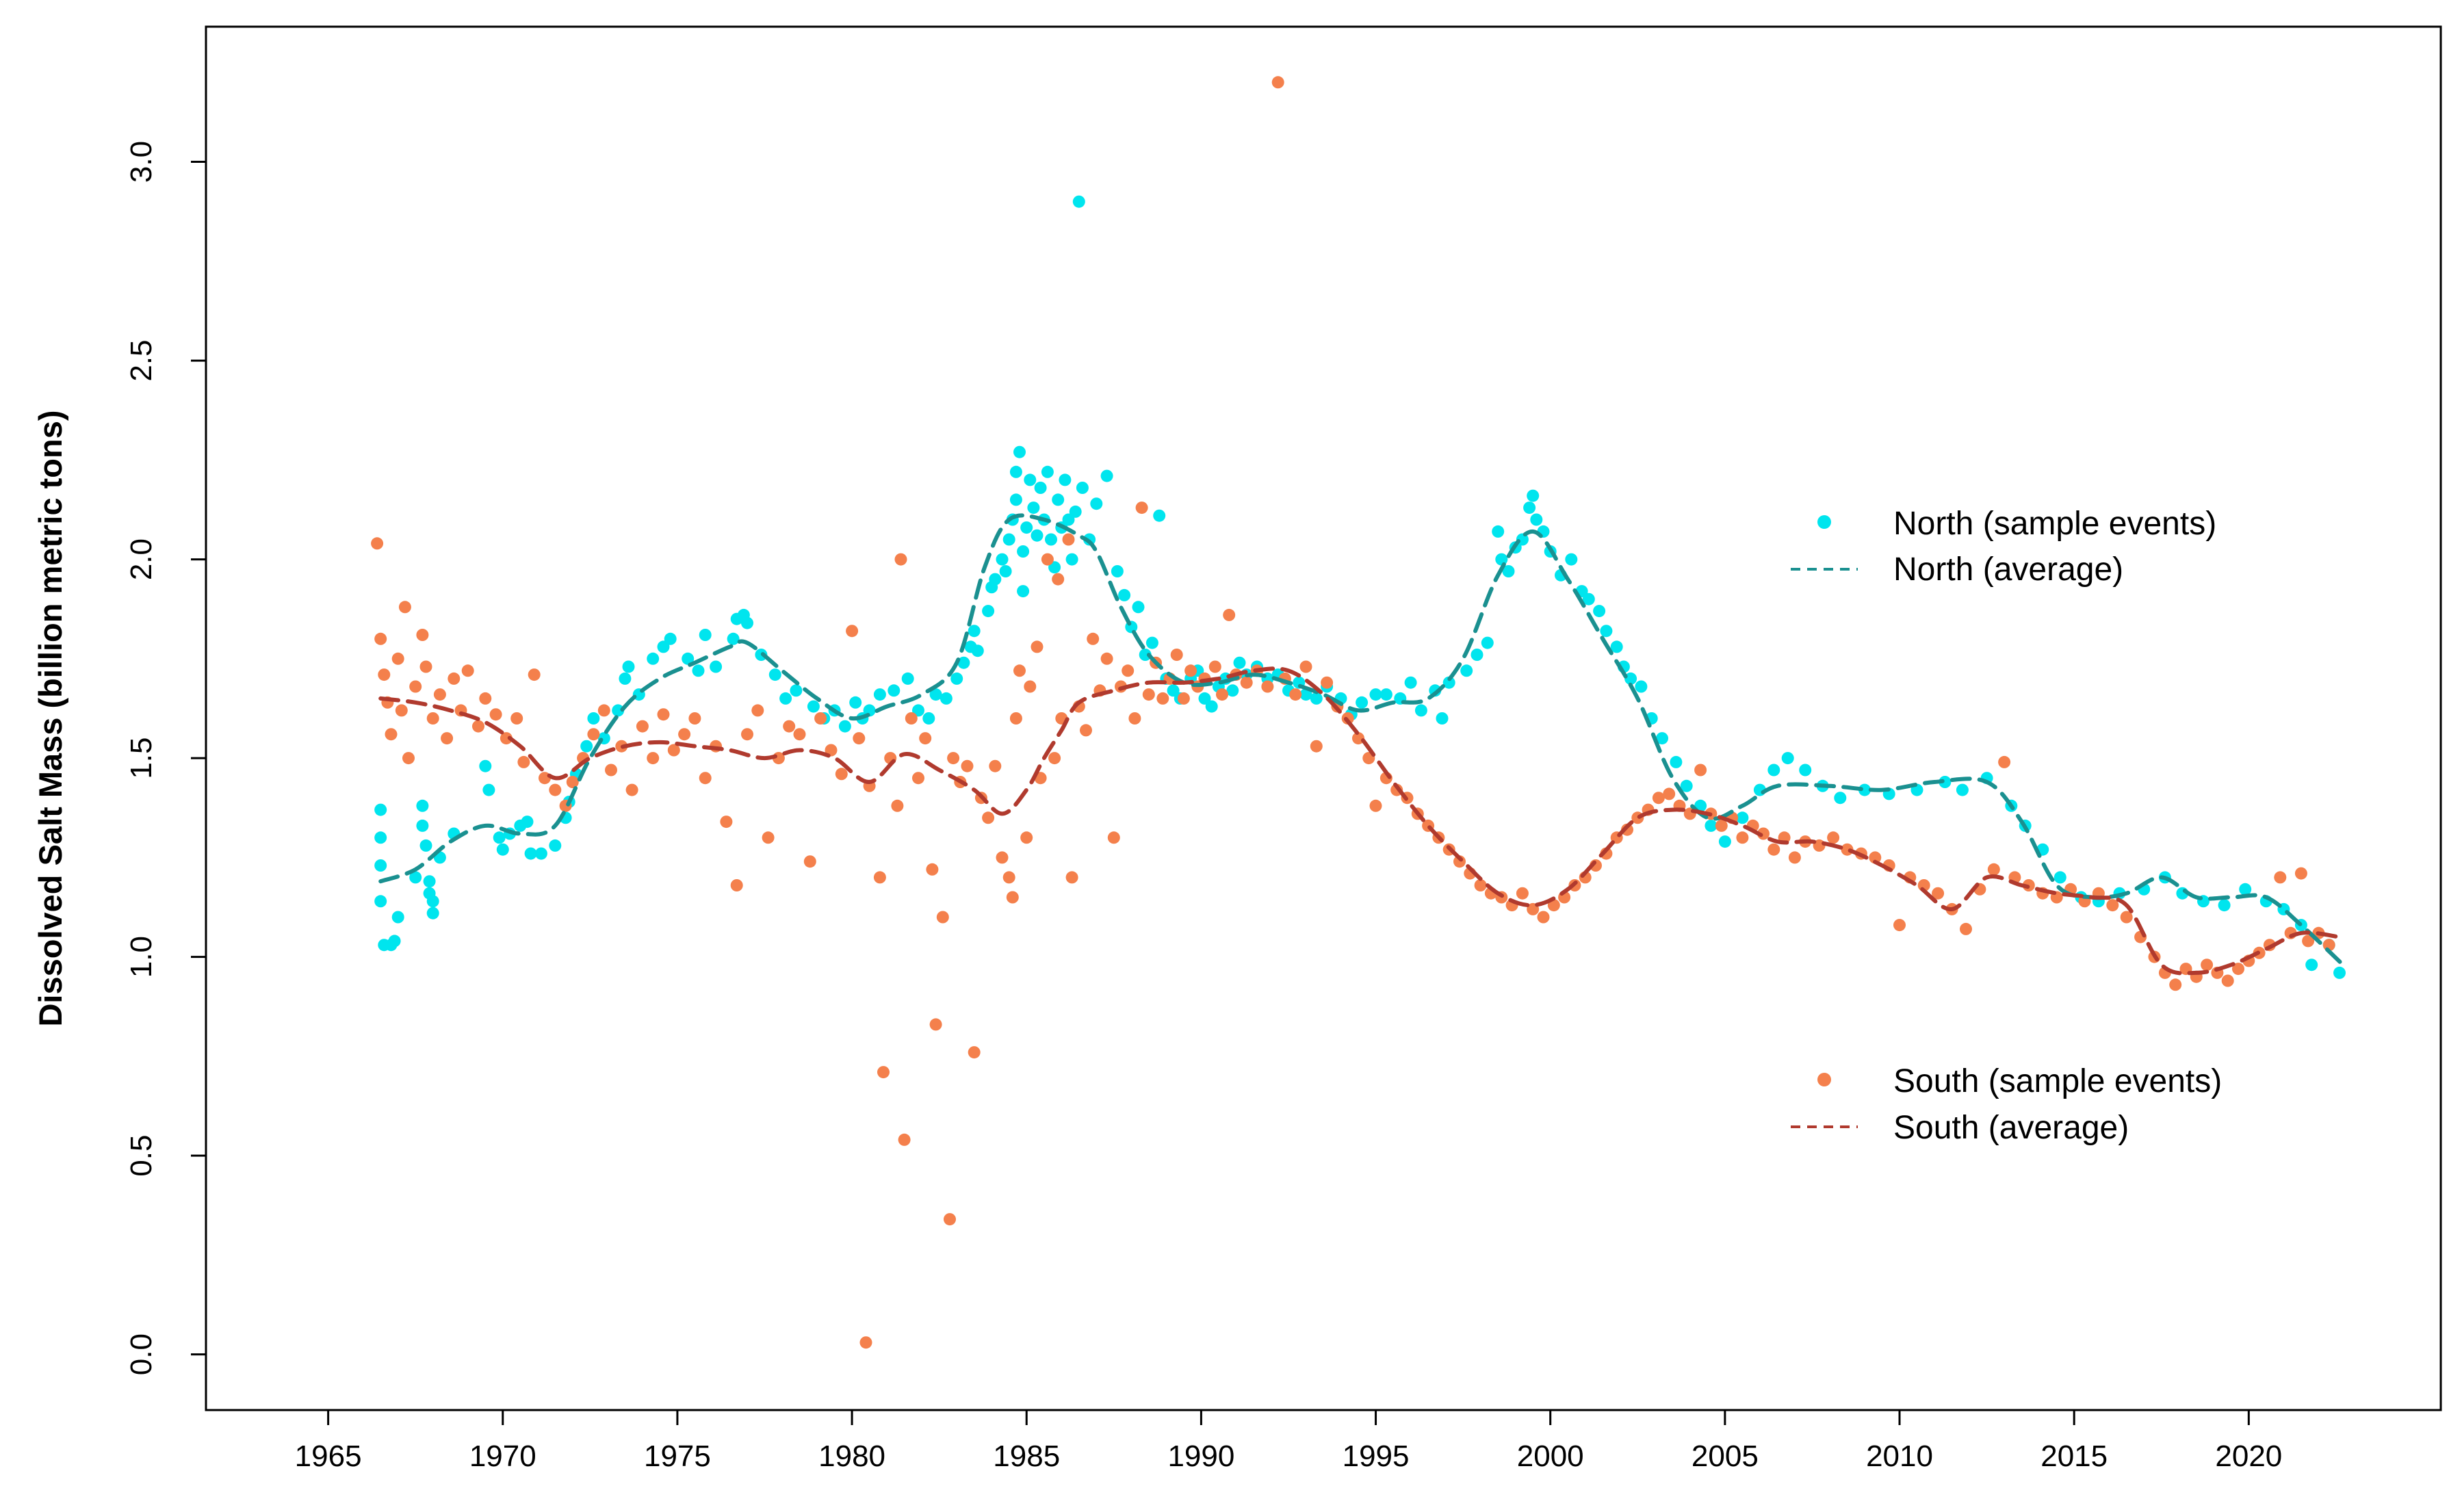 This screenshot has width=2449, height=1512. What do you see at coordinates (1550, 1456) in the screenshot?
I see `x-tick-label: 2000` at bounding box center [1550, 1456].